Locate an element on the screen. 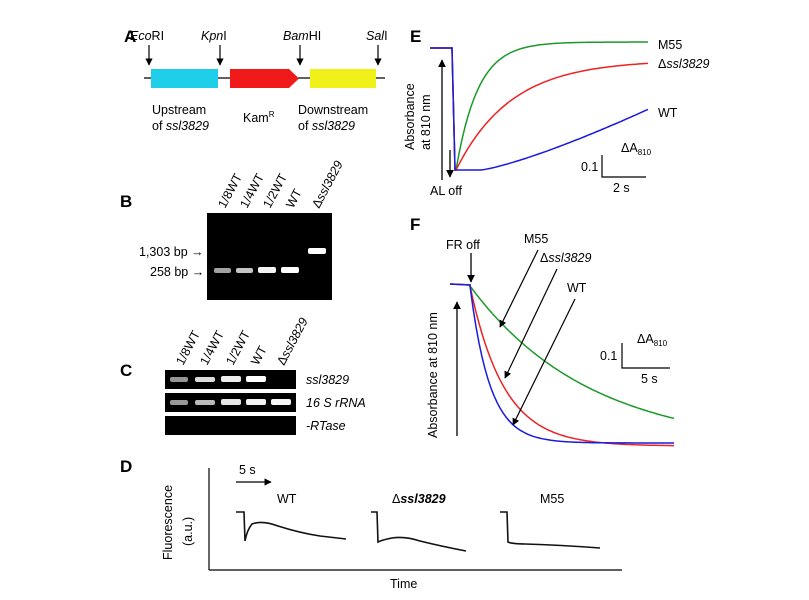 The image size is (809, 600). panel-e-trace-wt is located at coordinates (539, 109).